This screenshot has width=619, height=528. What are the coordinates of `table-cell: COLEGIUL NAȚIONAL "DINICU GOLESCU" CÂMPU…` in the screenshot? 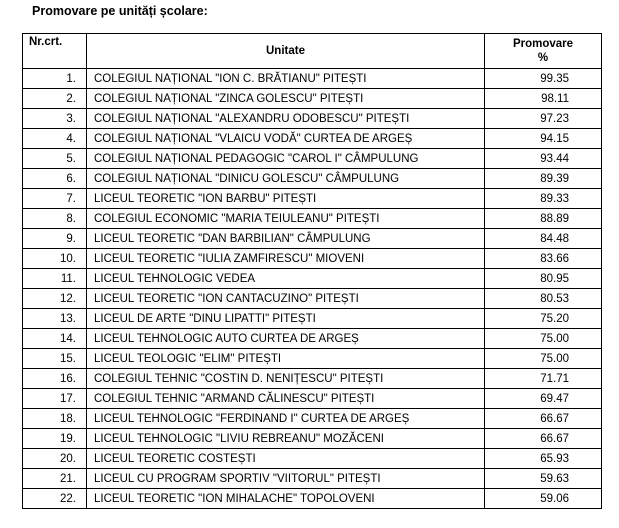 It's located at (285, 178).